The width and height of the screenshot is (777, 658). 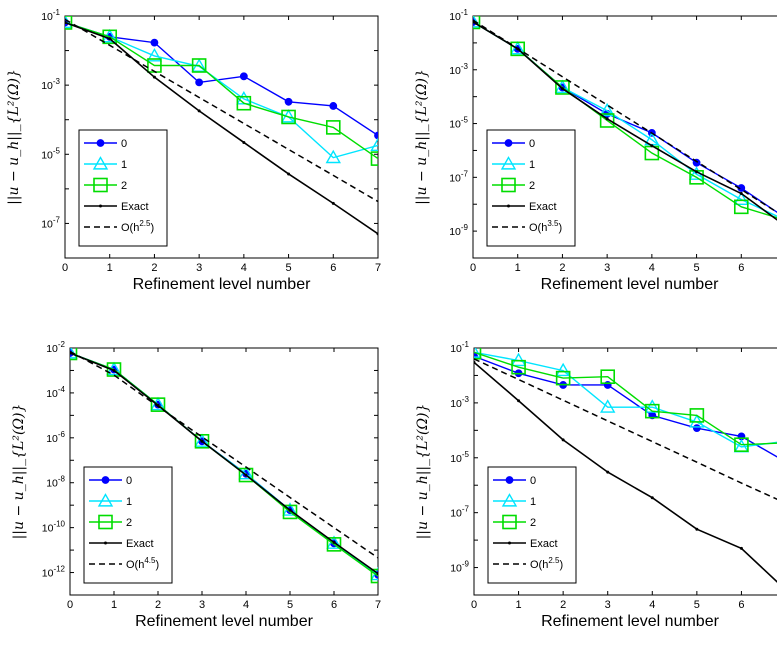 What do you see at coordinates (630, 621) in the screenshot?
I see `x-axis-label: Refinement level number` at bounding box center [630, 621].